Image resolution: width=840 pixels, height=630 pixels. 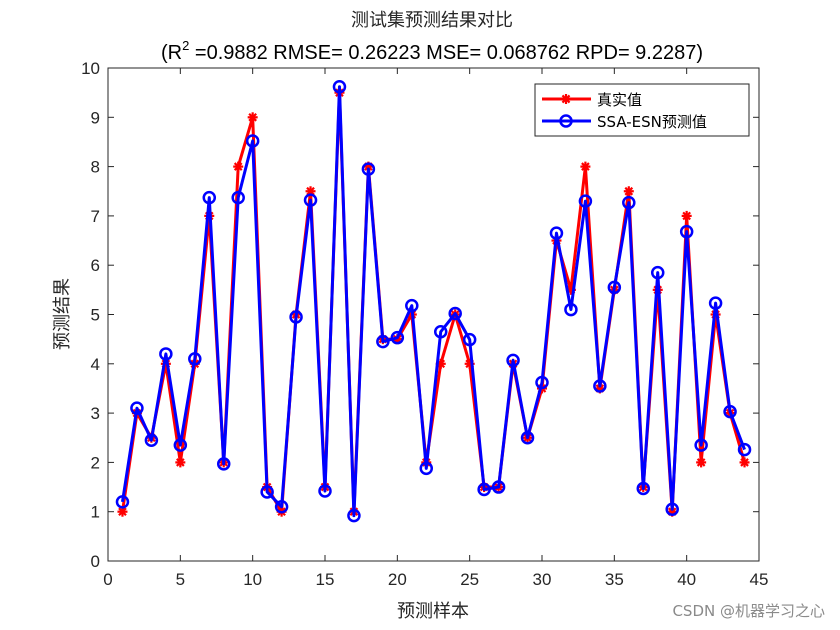 What do you see at coordinates (397, 579) in the screenshot?
I see `x-tick-label: 20` at bounding box center [397, 579].